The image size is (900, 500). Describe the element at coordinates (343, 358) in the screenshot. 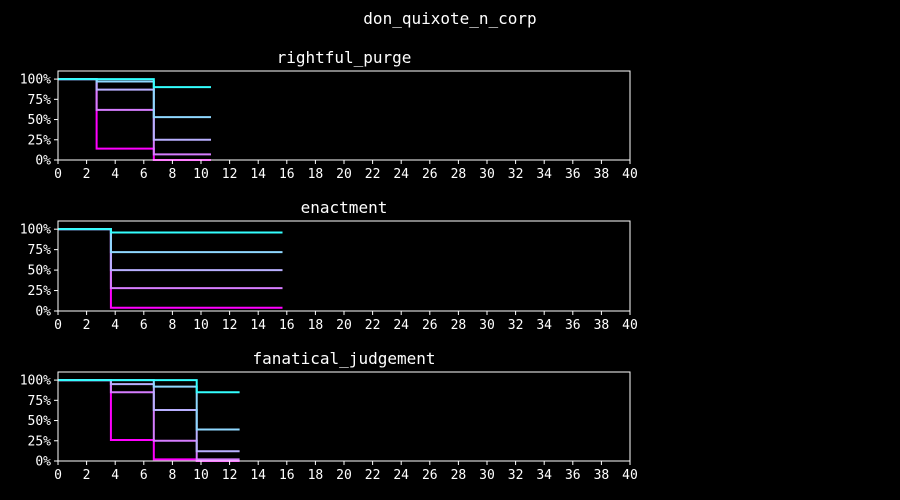

I see `subplot-title: fanatical_judgement` at that location.